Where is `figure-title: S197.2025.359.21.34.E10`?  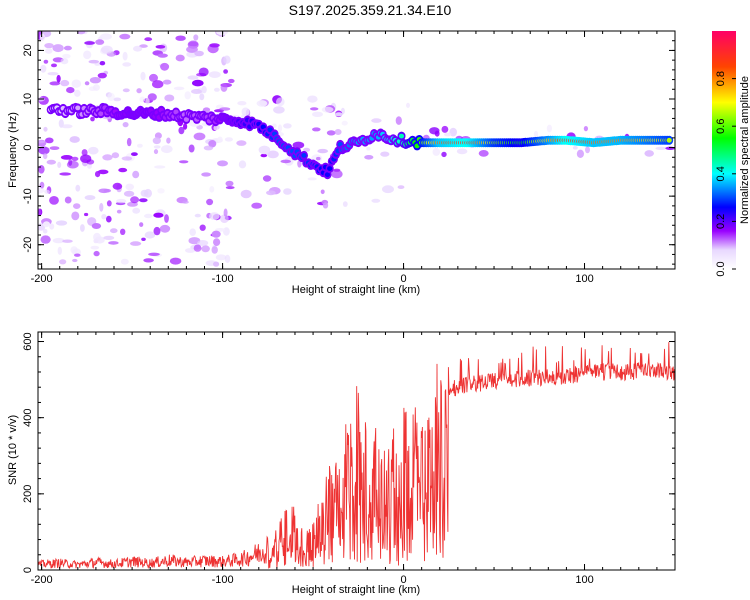
figure-title: S197.2025.359.21.34.E10 is located at coordinates (370, 10).